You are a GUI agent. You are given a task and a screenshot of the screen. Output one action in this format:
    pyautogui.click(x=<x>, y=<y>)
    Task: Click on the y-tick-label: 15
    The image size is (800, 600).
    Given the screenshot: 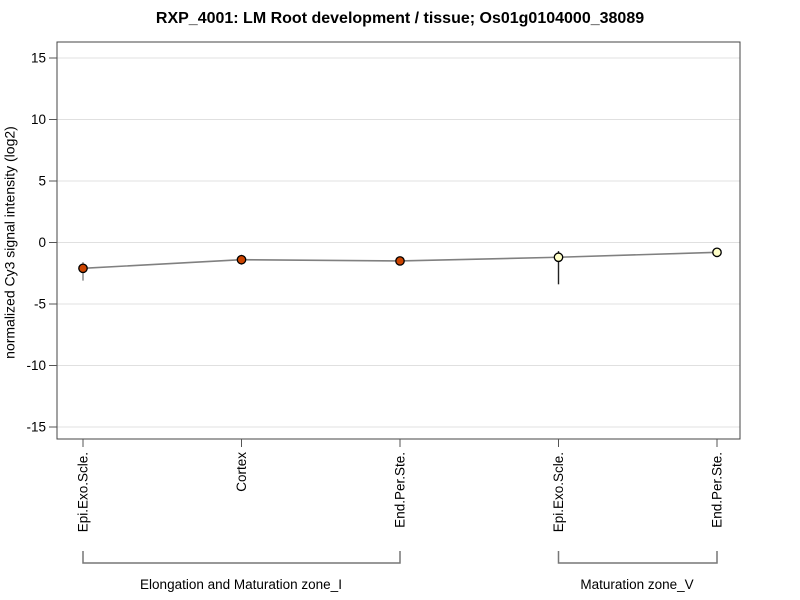 What is the action you would take?
    pyautogui.click(x=38, y=58)
    